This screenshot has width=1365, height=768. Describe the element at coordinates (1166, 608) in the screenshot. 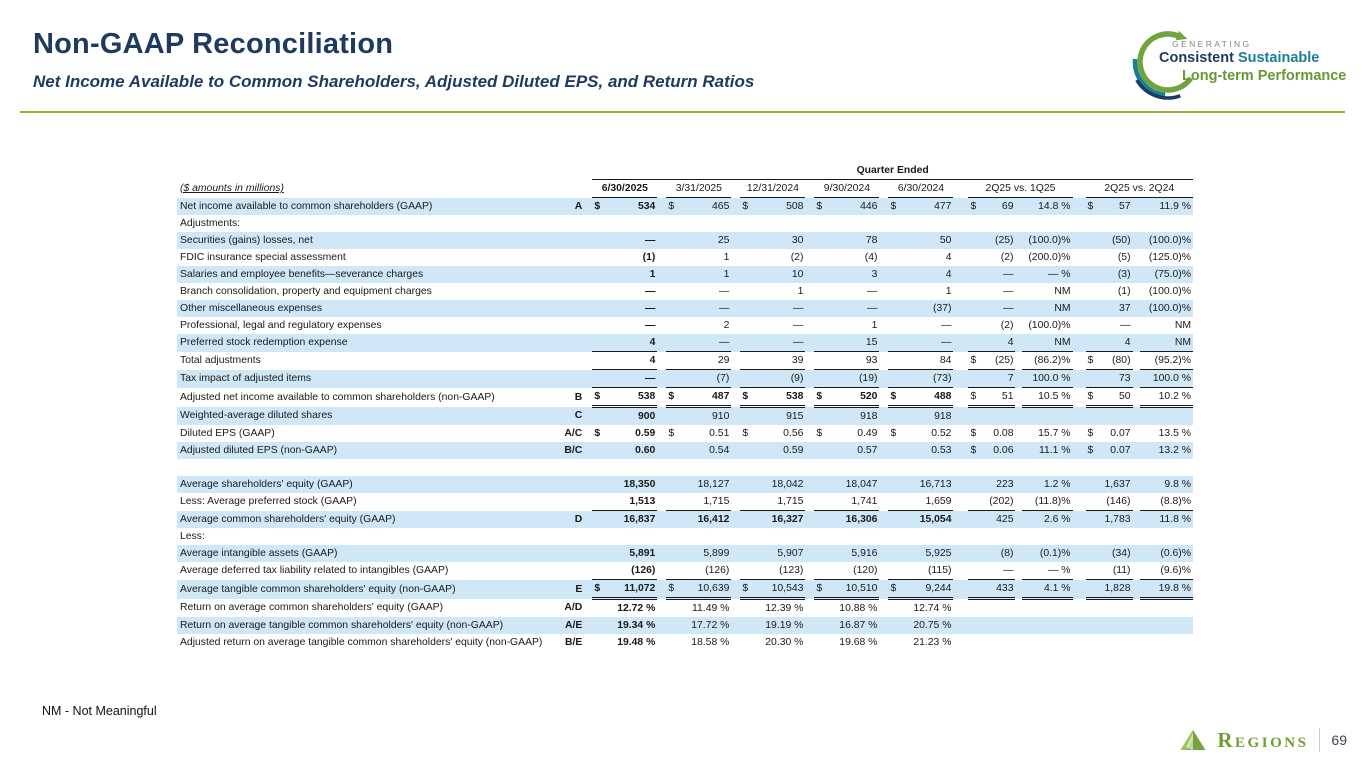

I see `cell-percent` at that location.